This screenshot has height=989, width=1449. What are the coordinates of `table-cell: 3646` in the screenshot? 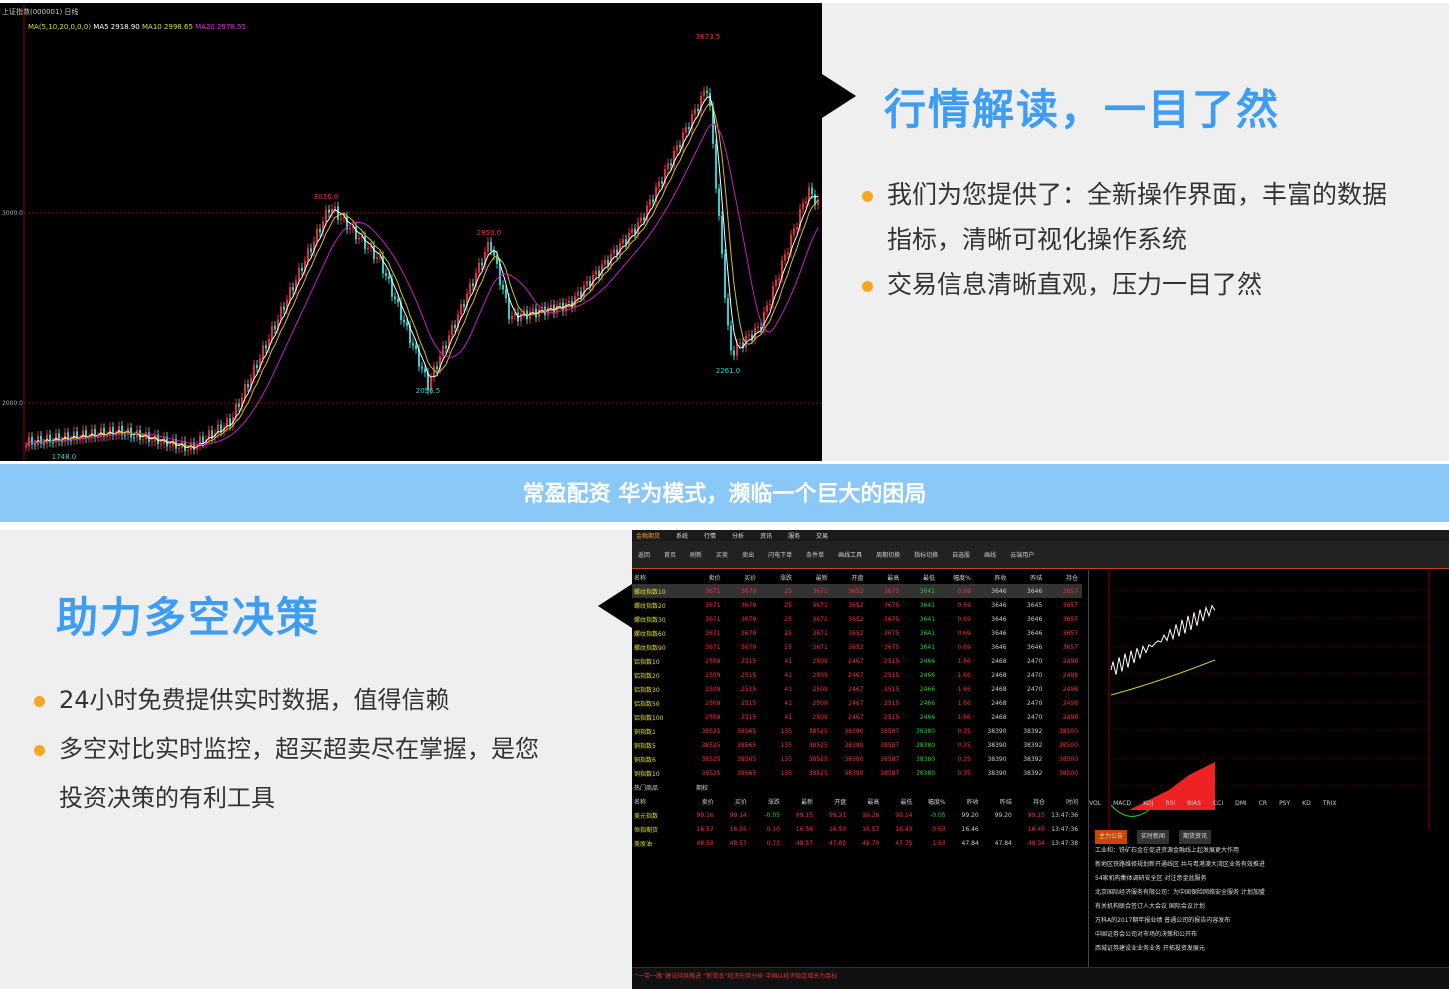 It's located at (999, 619).